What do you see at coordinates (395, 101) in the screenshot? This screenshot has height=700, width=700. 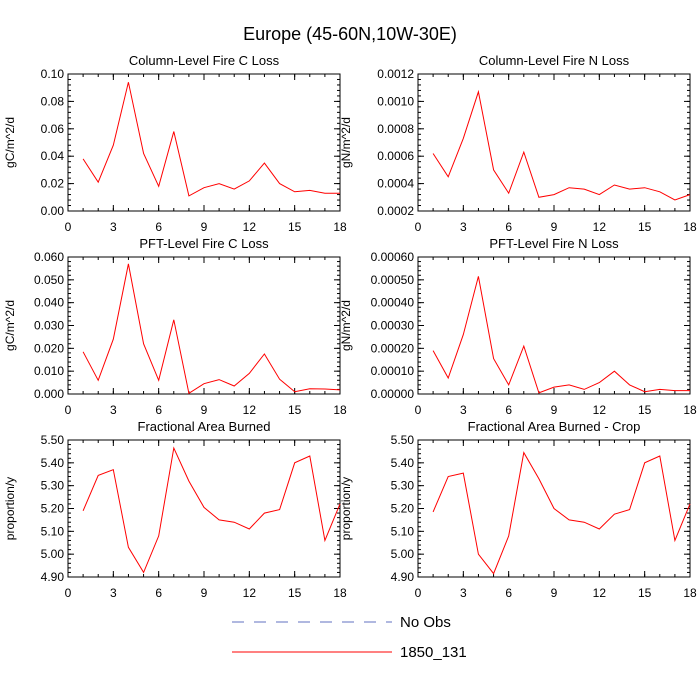 I see `y-tick-label: 0.0010` at bounding box center [395, 101].